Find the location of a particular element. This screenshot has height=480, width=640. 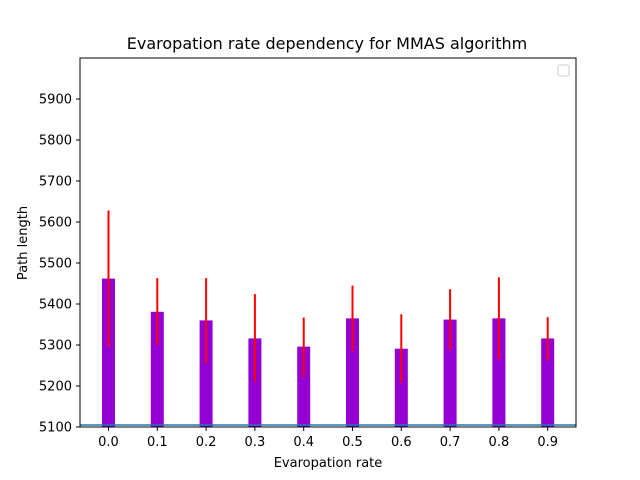

y-tick-label: 5500 is located at coordinates (55, 264).